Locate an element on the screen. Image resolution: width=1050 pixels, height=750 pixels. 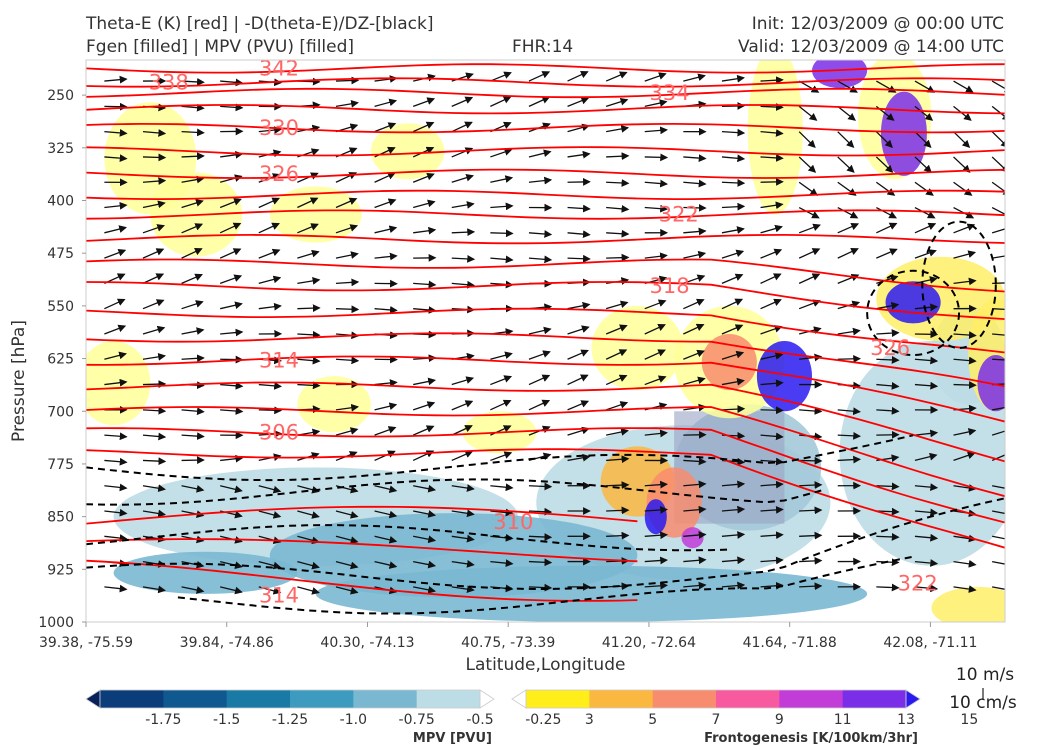
y-tick-label-5: 625 is located at coordinates (60, 360).